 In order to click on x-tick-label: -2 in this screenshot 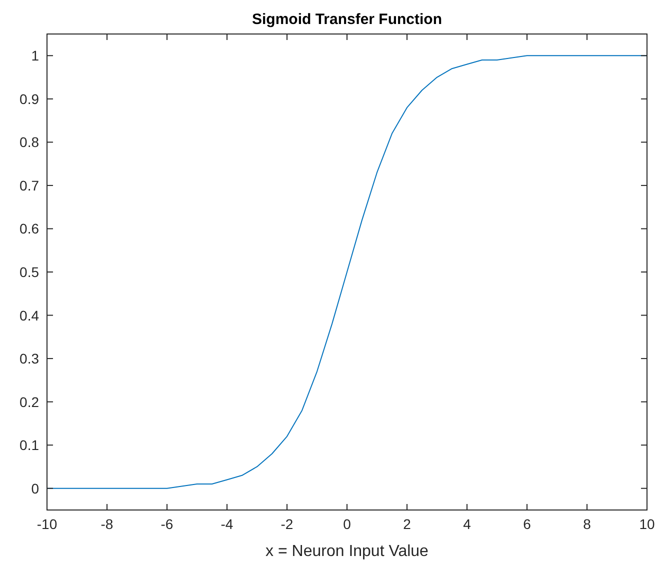, I will do `click(287, 524)`.